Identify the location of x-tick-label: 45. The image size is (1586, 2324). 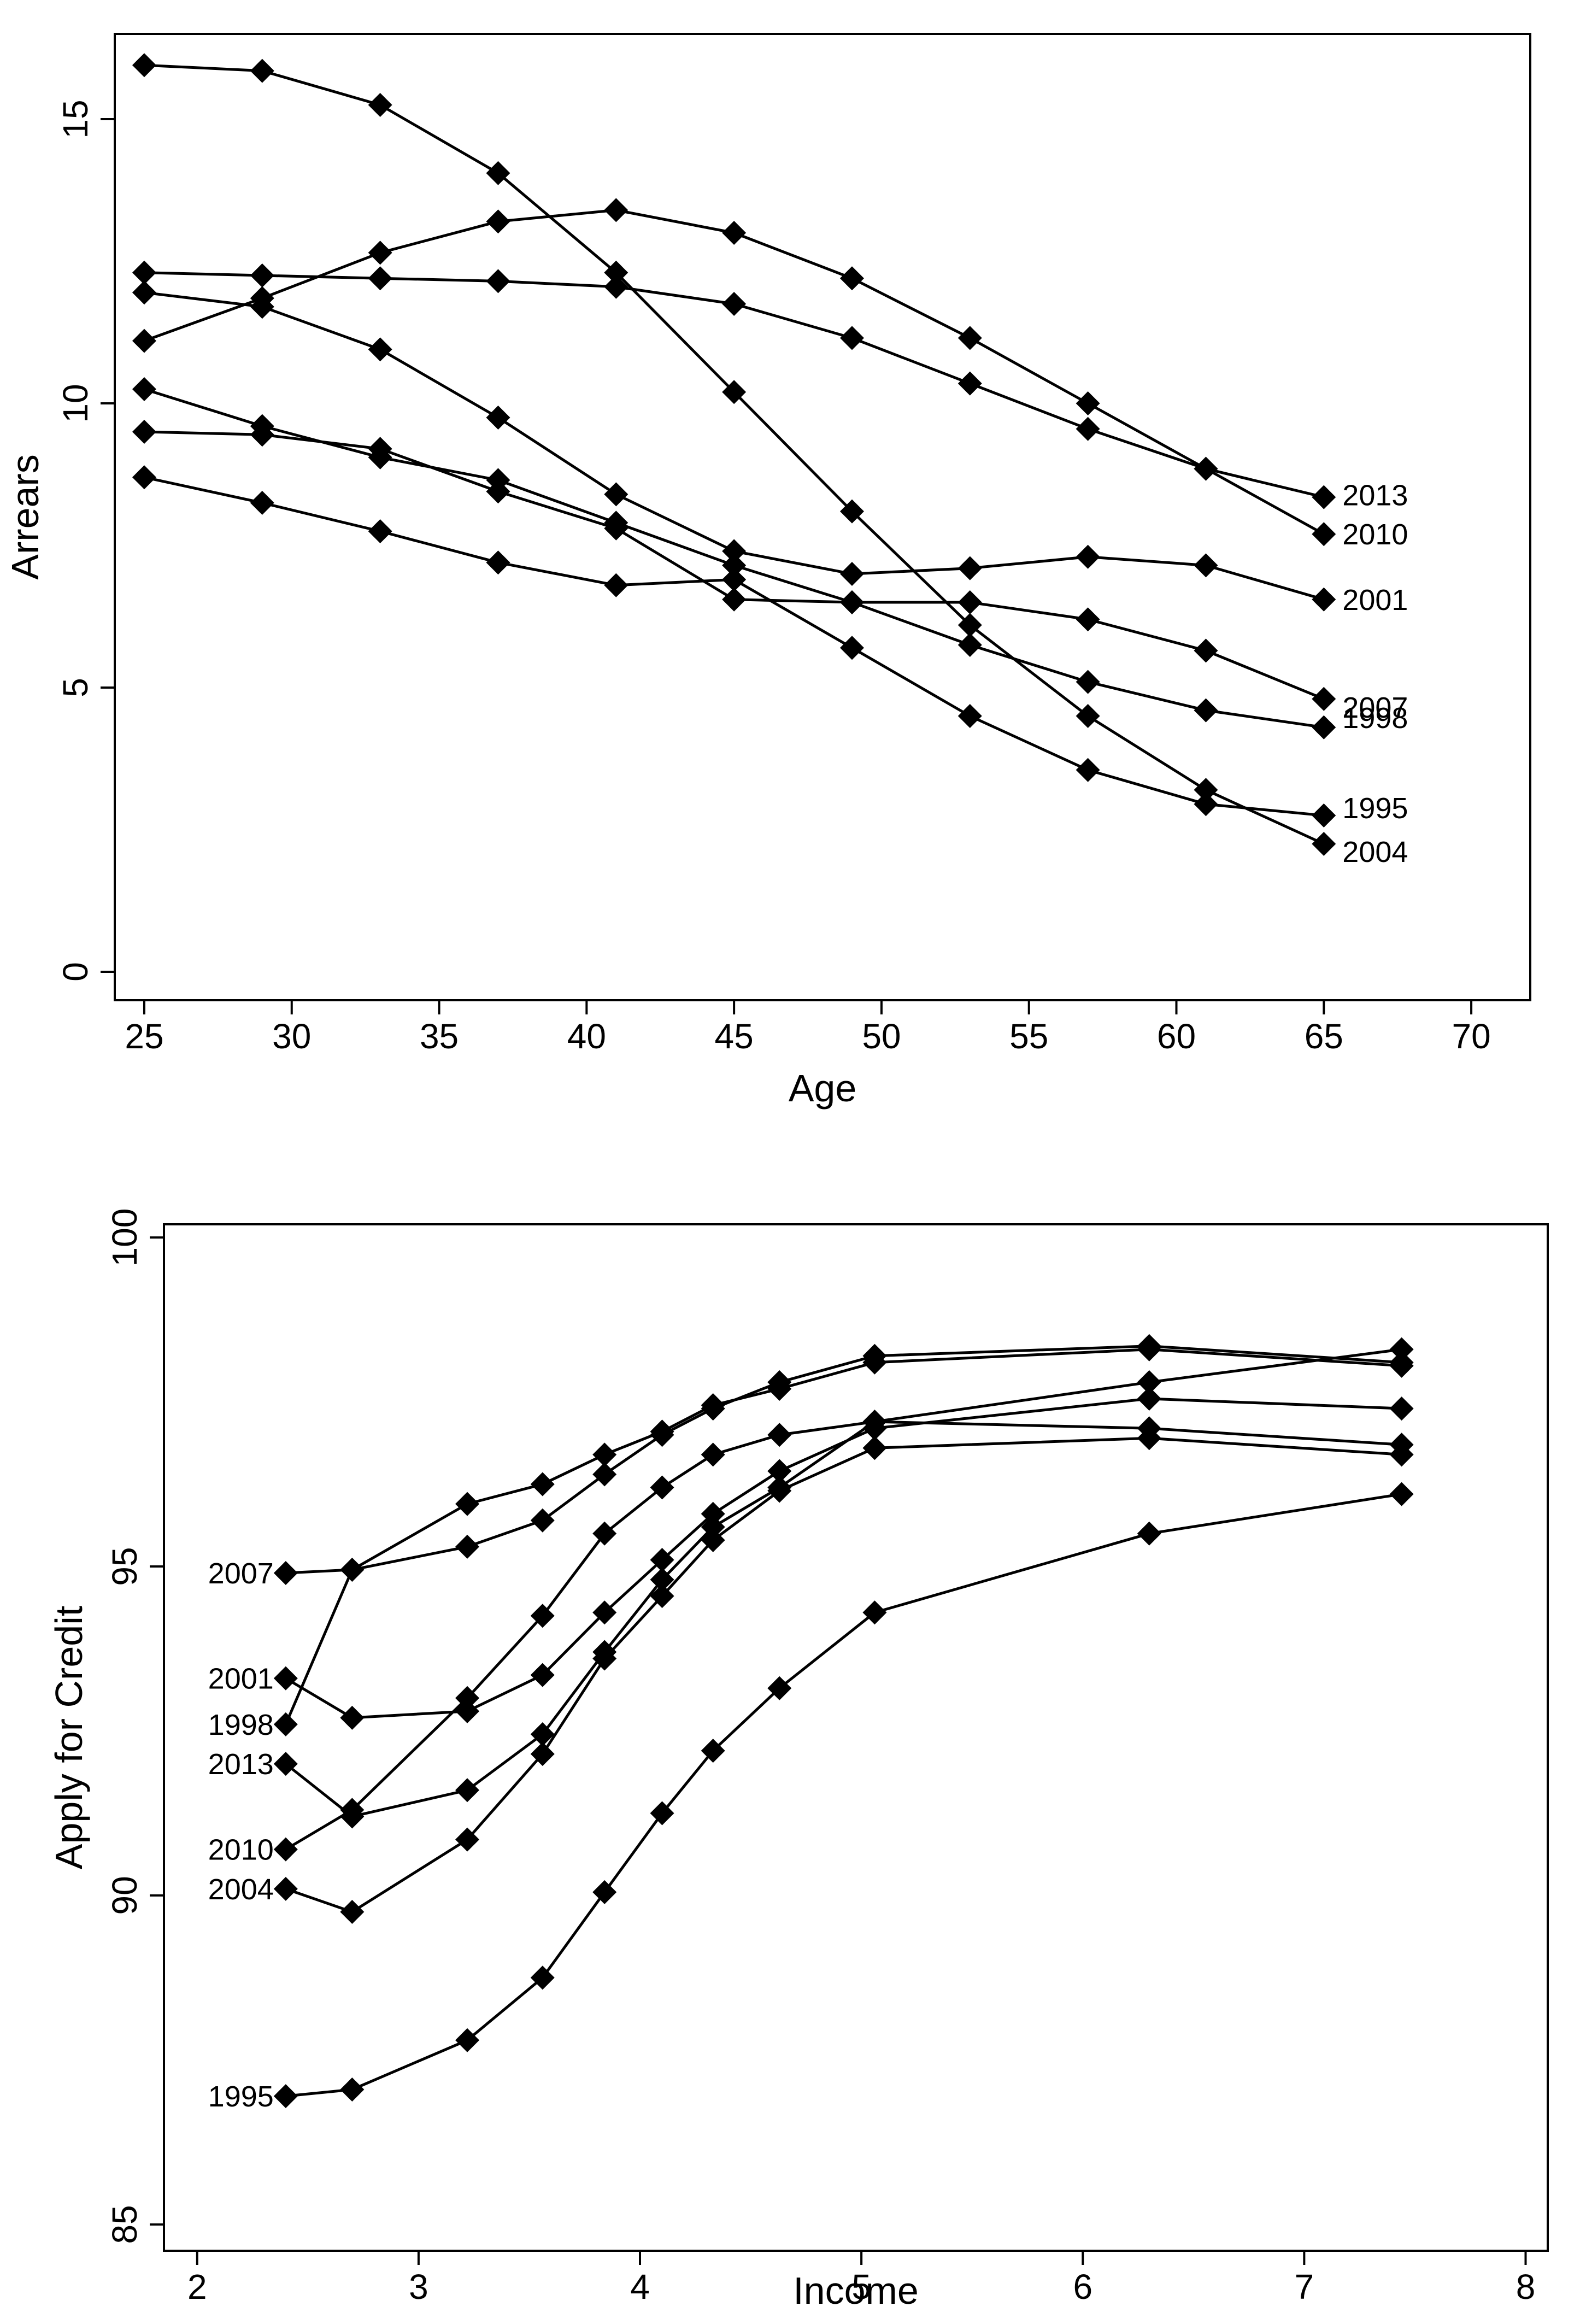
(734, 1036).